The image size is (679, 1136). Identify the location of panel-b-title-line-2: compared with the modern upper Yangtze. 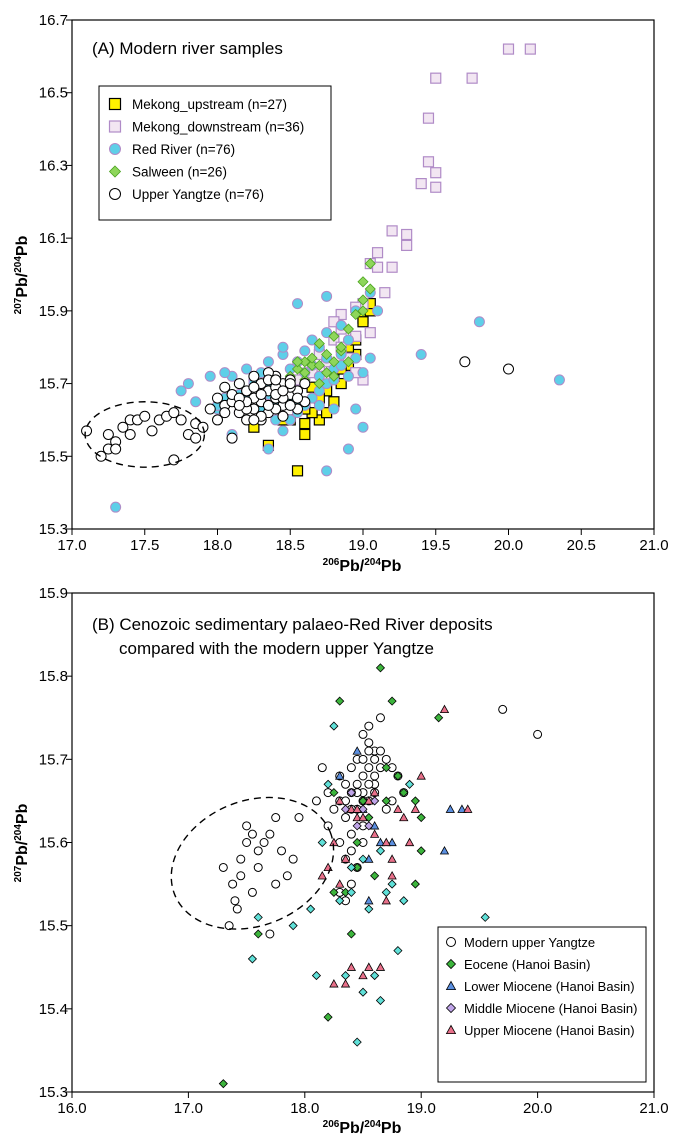
(276, 648).